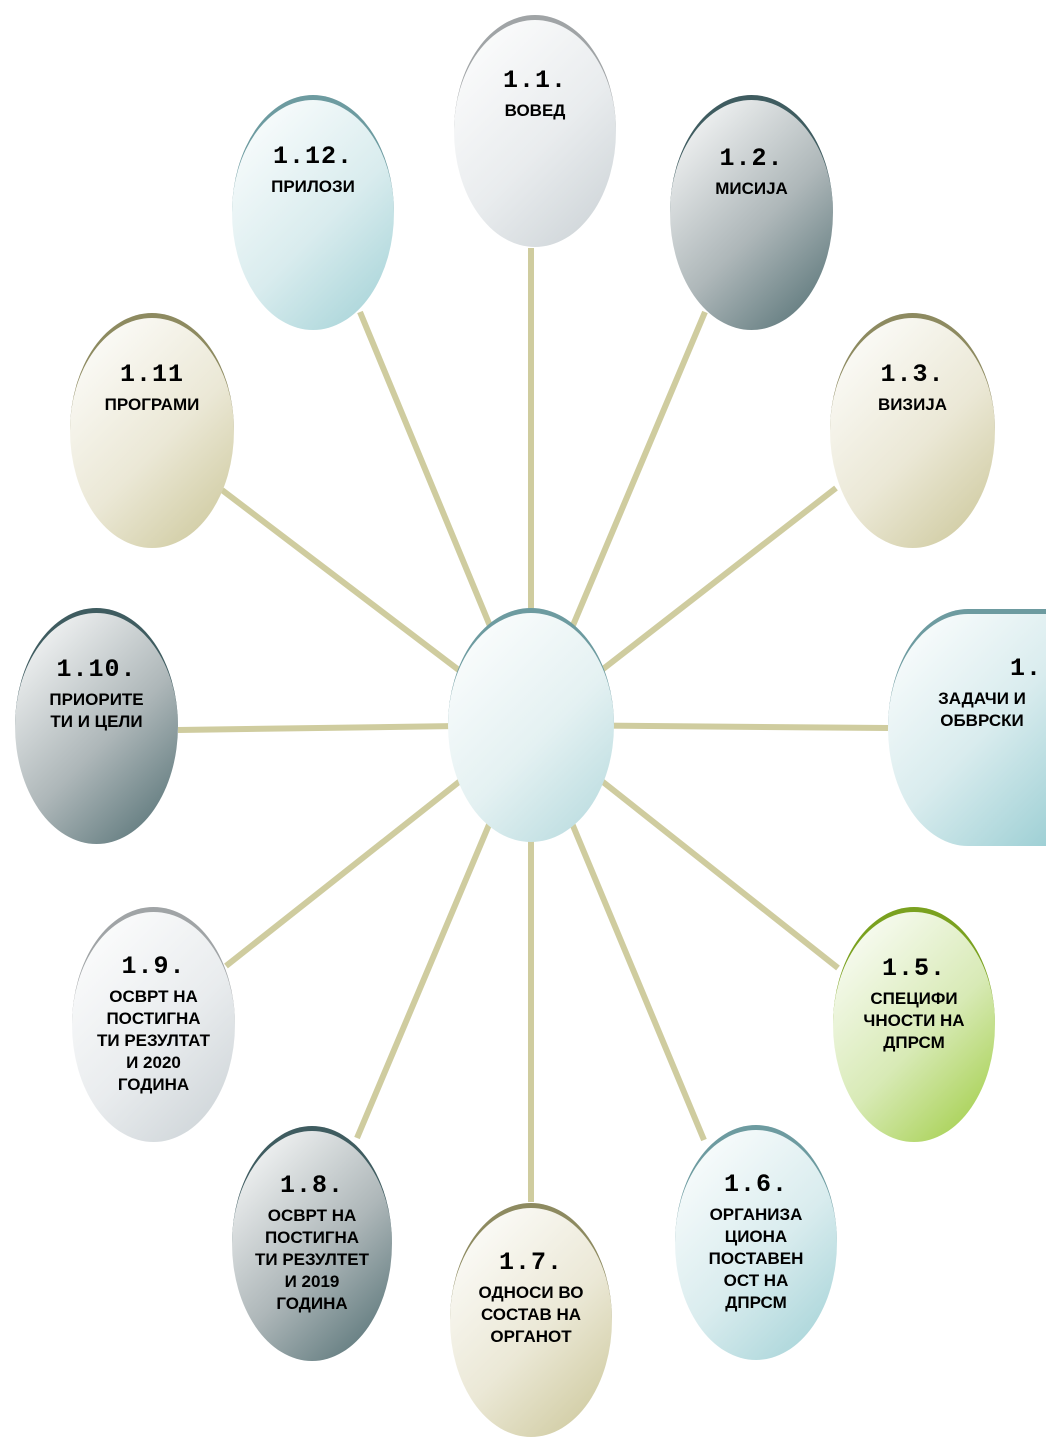 This screenshot has height=1437, width=1046. Describe the element at coordinates (96, 669) in the screenshot. I see `node-number: 1.10.` at that location.